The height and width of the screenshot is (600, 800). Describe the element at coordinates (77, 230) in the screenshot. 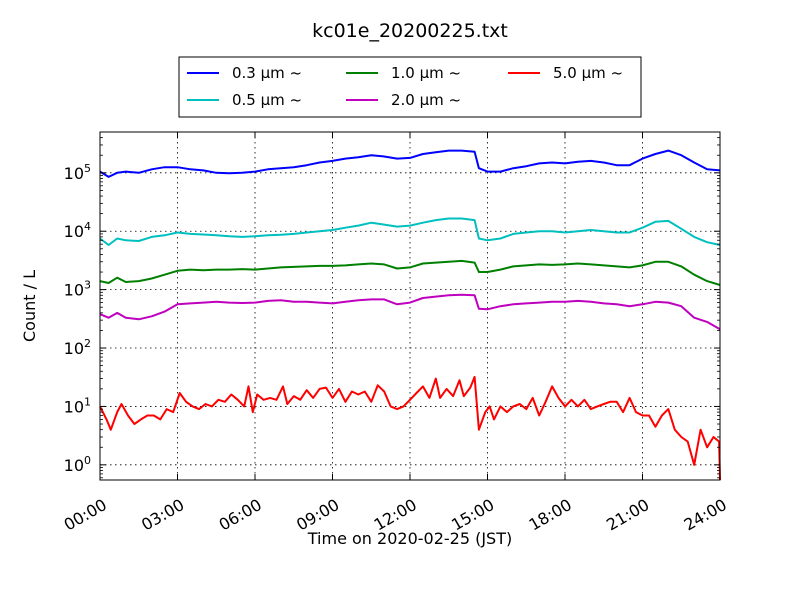

I see `y-tick-label: 10⁴` at that location.